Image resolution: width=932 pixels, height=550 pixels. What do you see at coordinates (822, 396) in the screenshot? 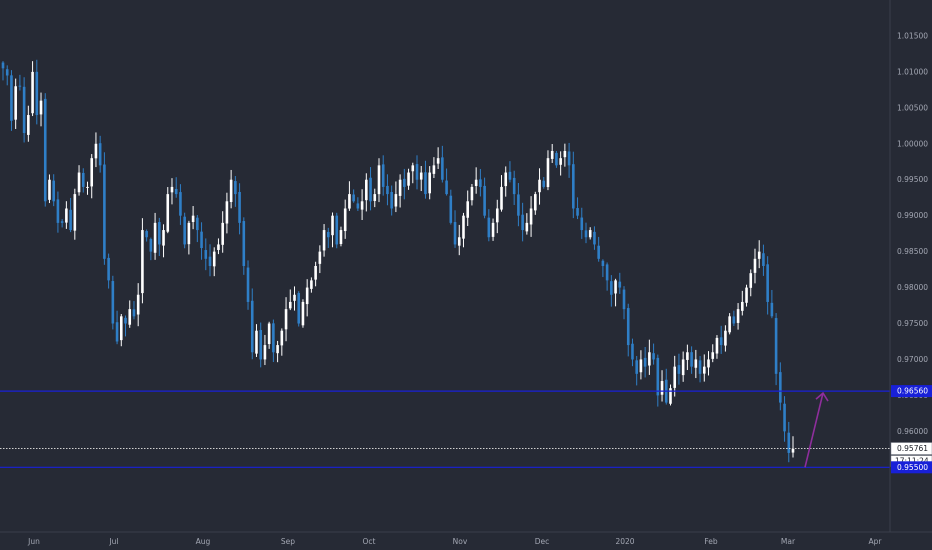
I see `drawn-arrow-head` at bounding box center [822, 396].